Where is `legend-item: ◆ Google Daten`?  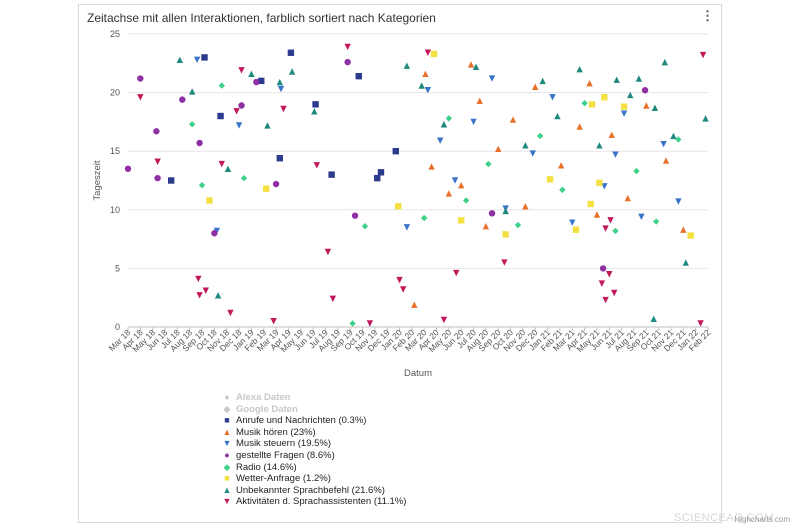
legend-item: ◆ Google Daten is located at coordinates (314, 410).